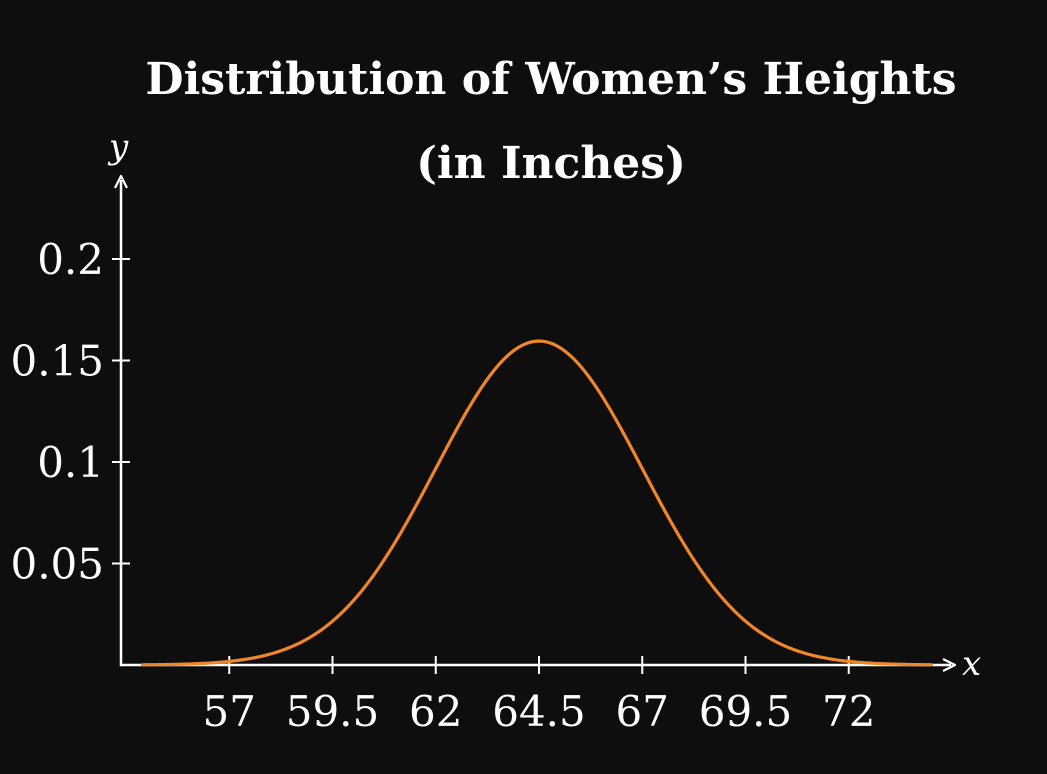  Describe the element at coordinates (949, 665) in the screenshot. I see `x-axis-arrow-icon` at that location.